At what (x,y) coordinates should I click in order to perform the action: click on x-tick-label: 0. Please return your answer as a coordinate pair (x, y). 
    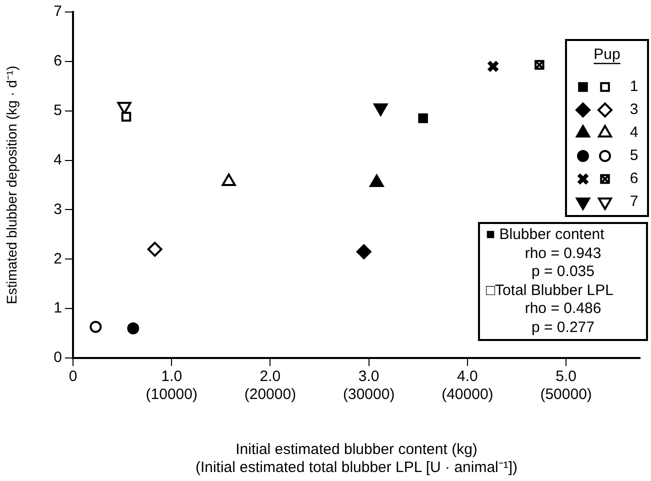
    Looking at the image, I should click on (73, 377).